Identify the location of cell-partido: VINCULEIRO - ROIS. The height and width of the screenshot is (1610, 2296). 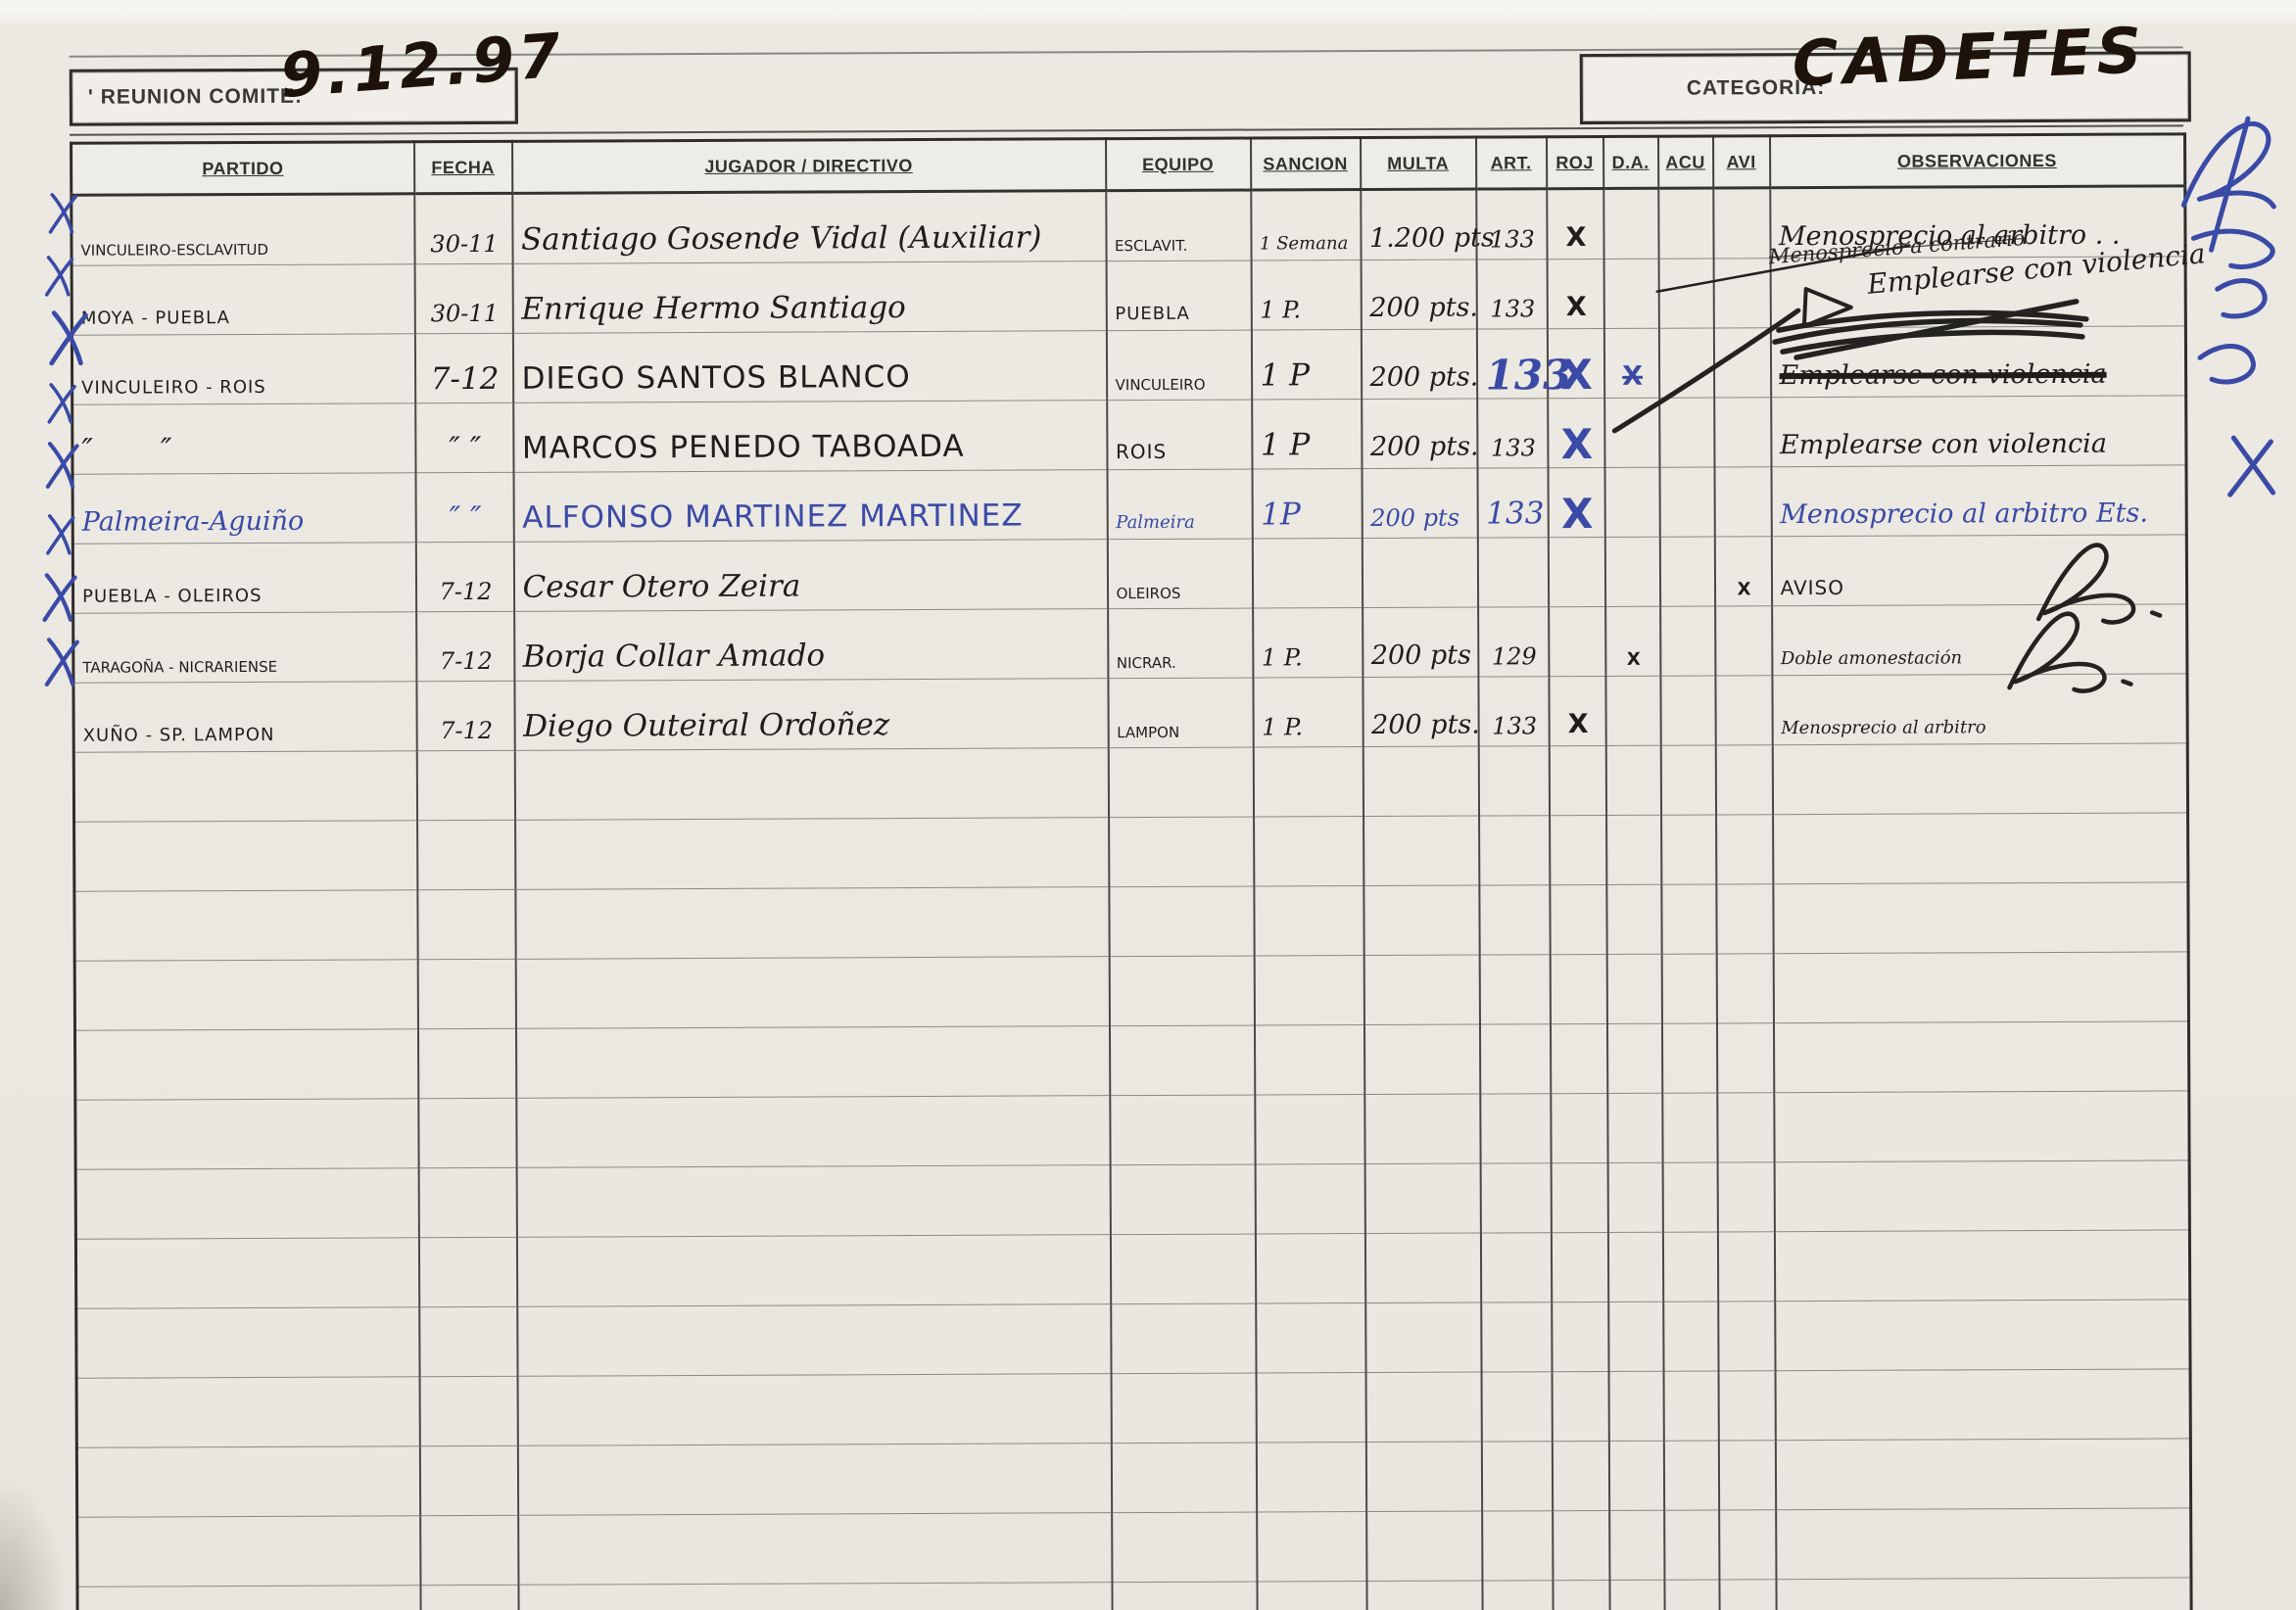
(243, 369).